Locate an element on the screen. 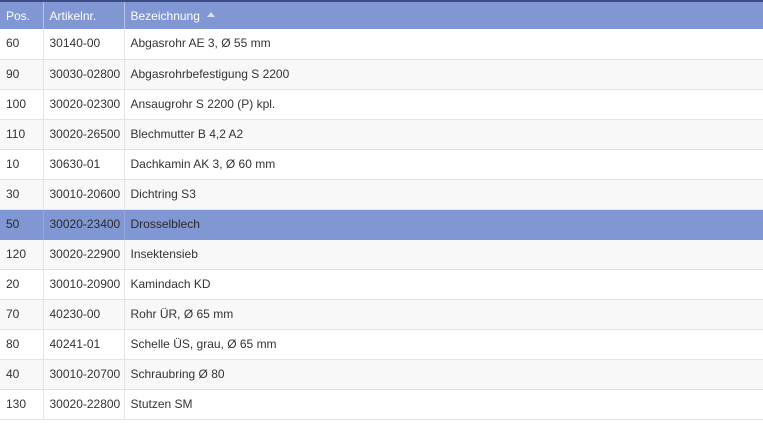 This screenshot has width=763, height=432. cell-bezeichnung: Rohr ÜR, Ø 65 mm is located at coordinates (443, 314).